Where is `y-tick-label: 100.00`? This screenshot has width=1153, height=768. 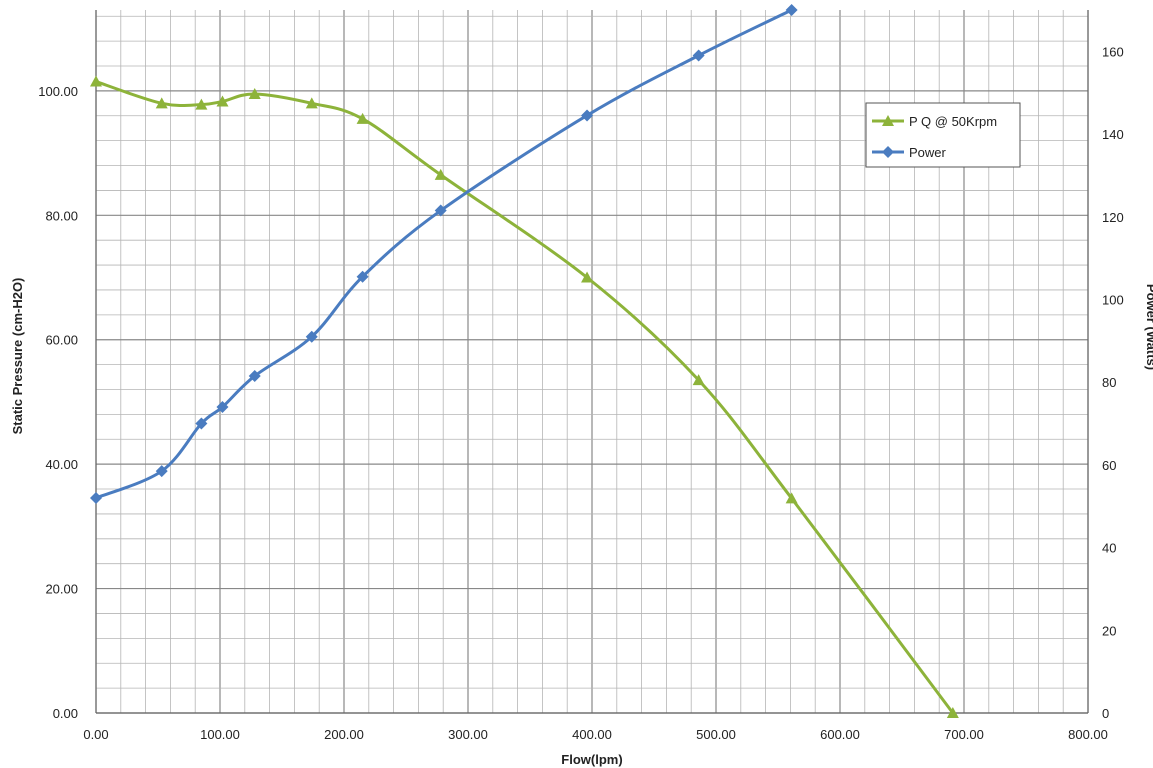 y-tick-label: 100.00 is located at coordinates (58, 91).